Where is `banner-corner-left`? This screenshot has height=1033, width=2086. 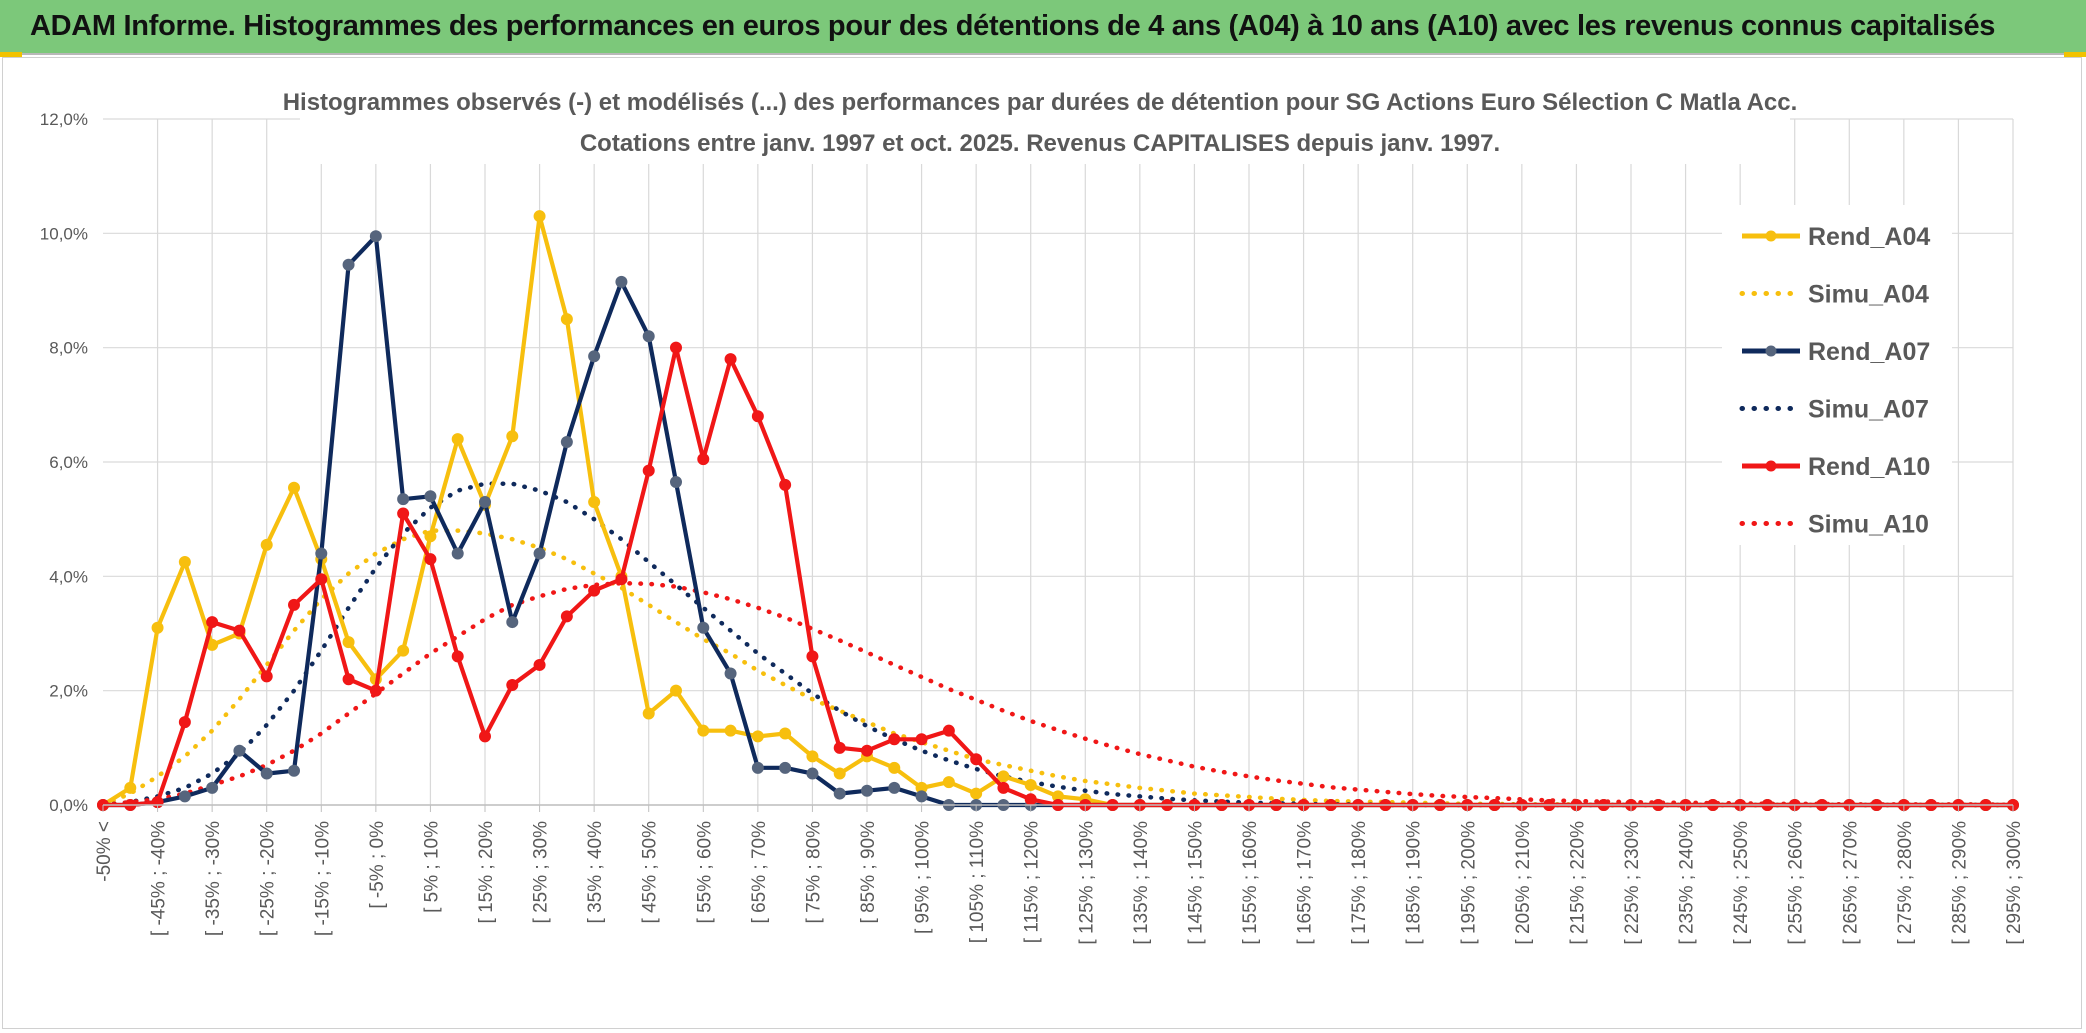 banner-corner-left is located at coordinates (11, 54).